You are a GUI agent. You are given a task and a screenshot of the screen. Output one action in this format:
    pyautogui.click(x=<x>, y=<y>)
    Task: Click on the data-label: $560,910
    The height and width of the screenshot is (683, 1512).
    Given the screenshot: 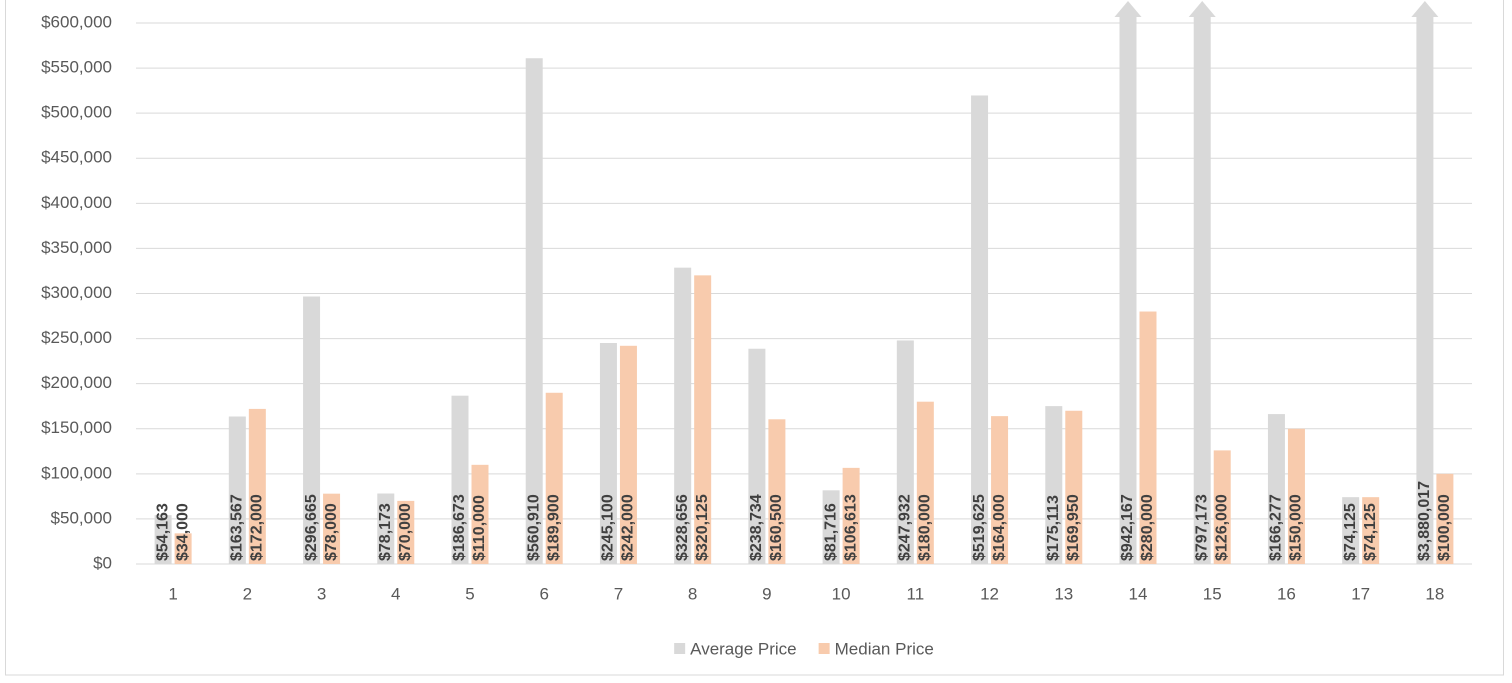 What is the action you would take?
    pyautogui.click(x=533, y=527)
    